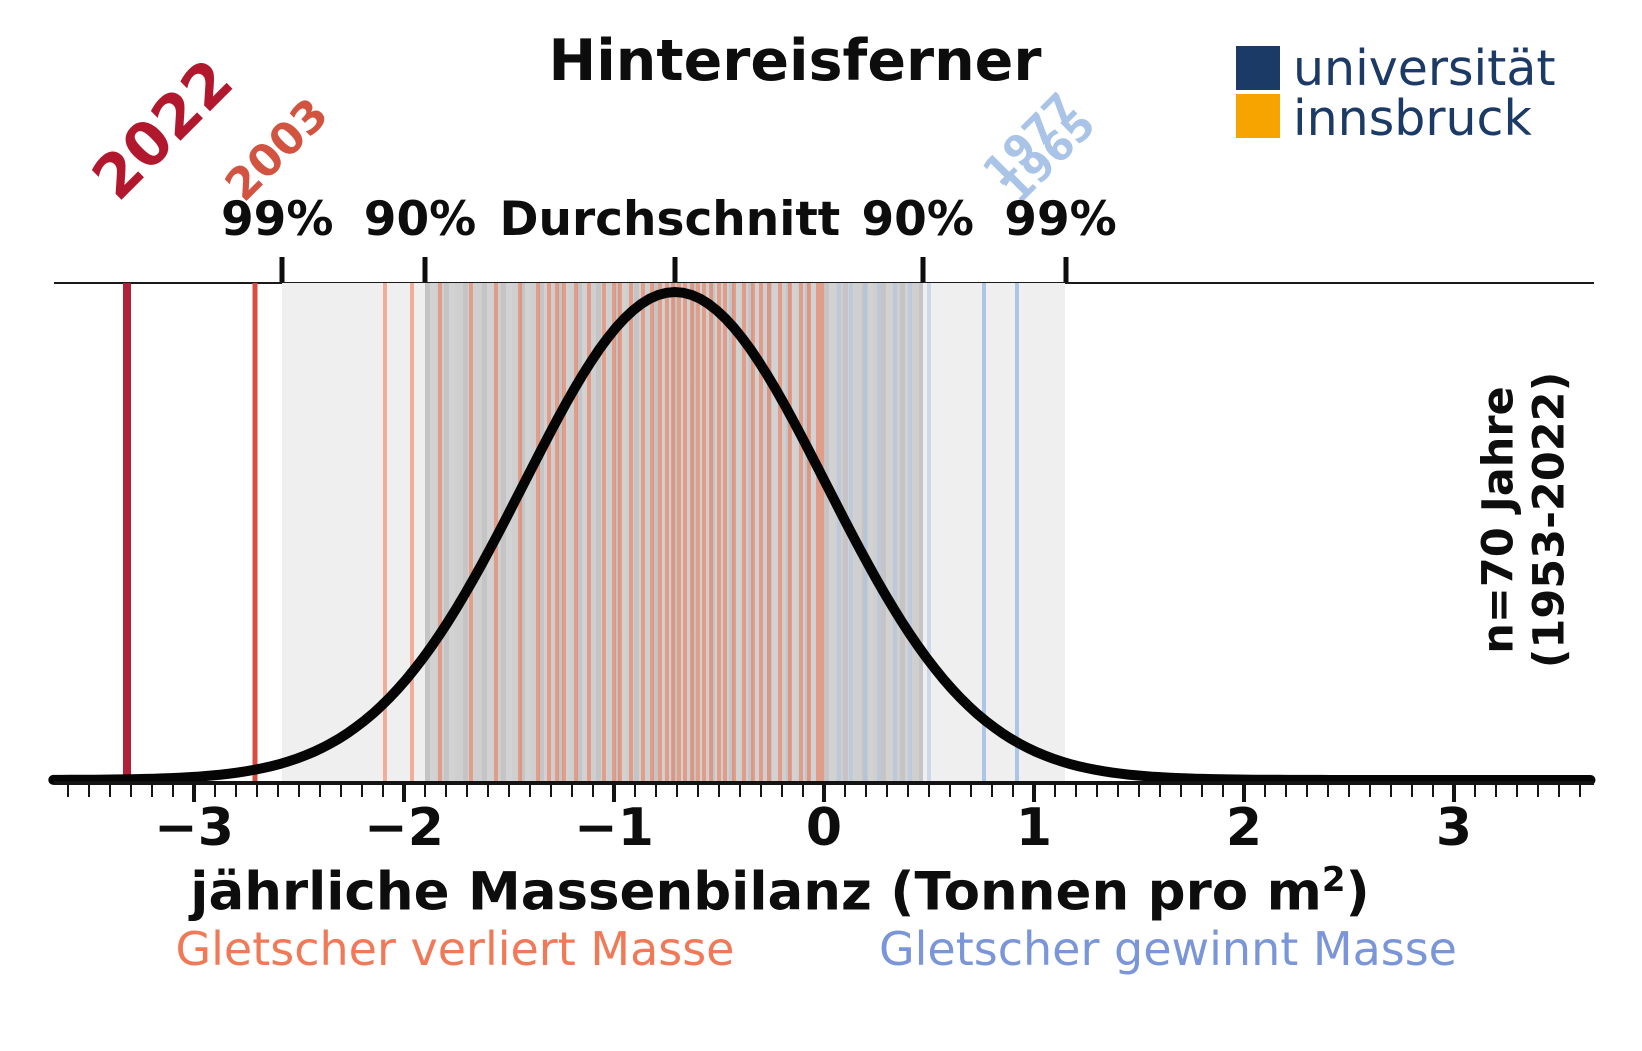  Describe the element at coordinates (277, 219) in the screenshot. I see `top-interval-label: 99%` at that location.